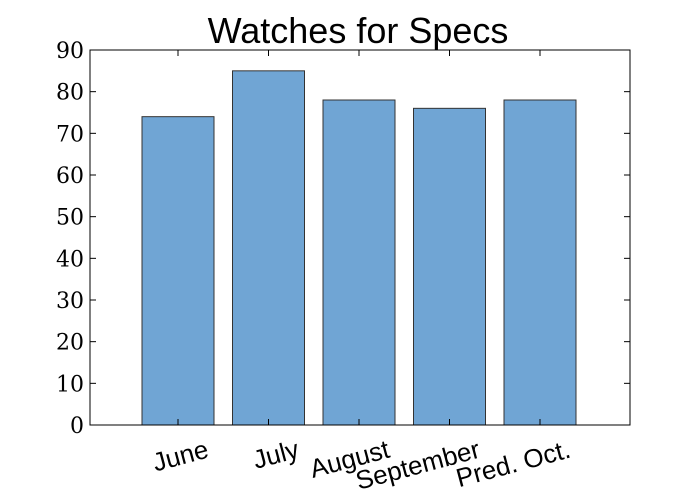 The image size is (700, 500). I want to click on y-tick-label: 10, so click(70, 384).